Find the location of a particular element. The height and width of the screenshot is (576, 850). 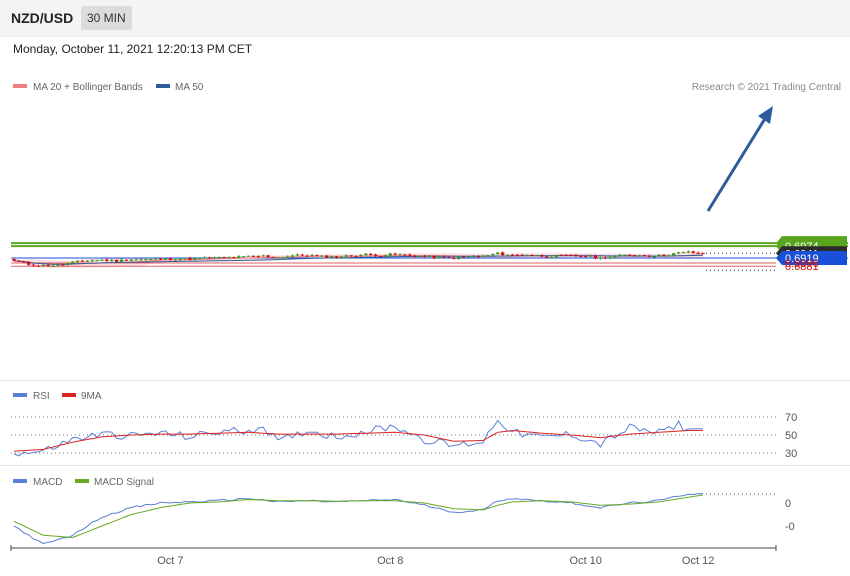

rsi-level-label: 30 is located at coordinates (791, 454).